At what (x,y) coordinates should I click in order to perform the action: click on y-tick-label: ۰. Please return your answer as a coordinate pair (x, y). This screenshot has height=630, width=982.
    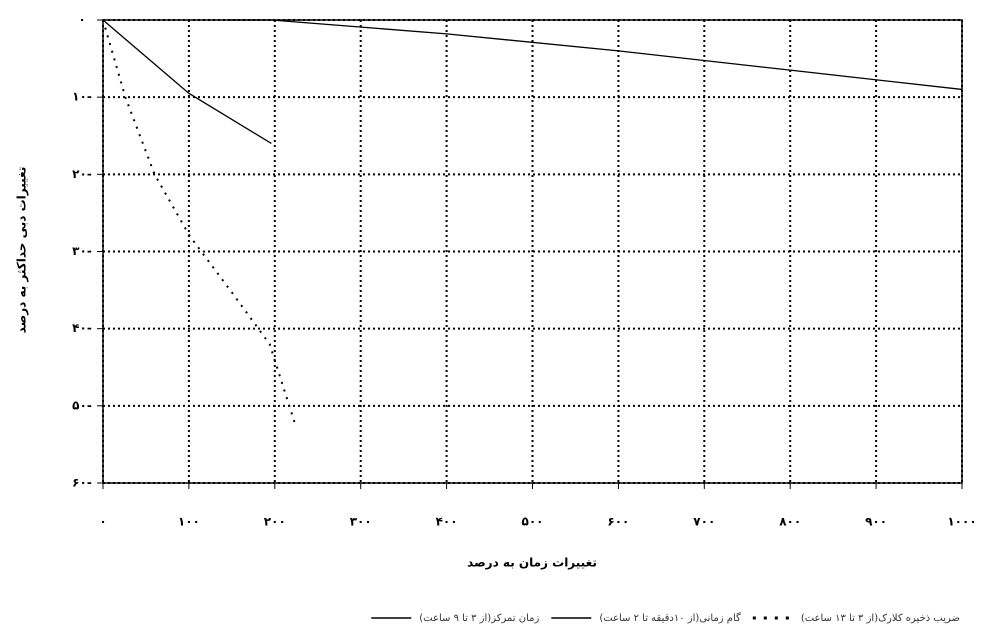
    Looking at the image, I should click on (81, 20).